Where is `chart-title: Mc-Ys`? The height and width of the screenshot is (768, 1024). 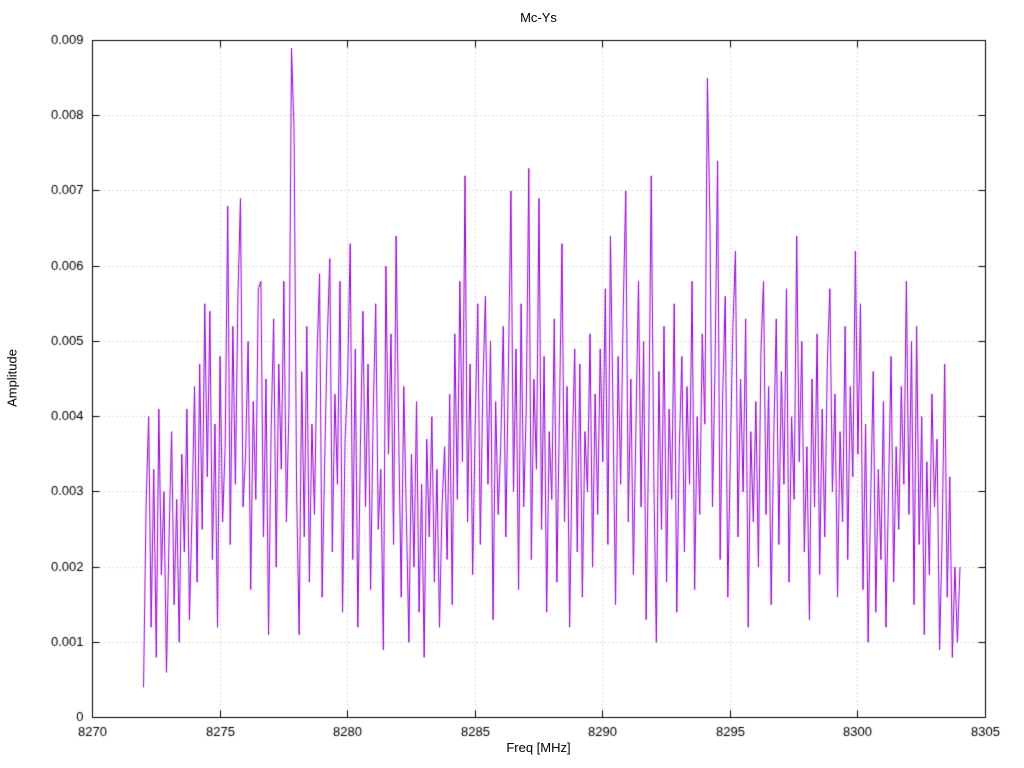 chart-title: Mc-Ys is located at coordinates (538, 17).